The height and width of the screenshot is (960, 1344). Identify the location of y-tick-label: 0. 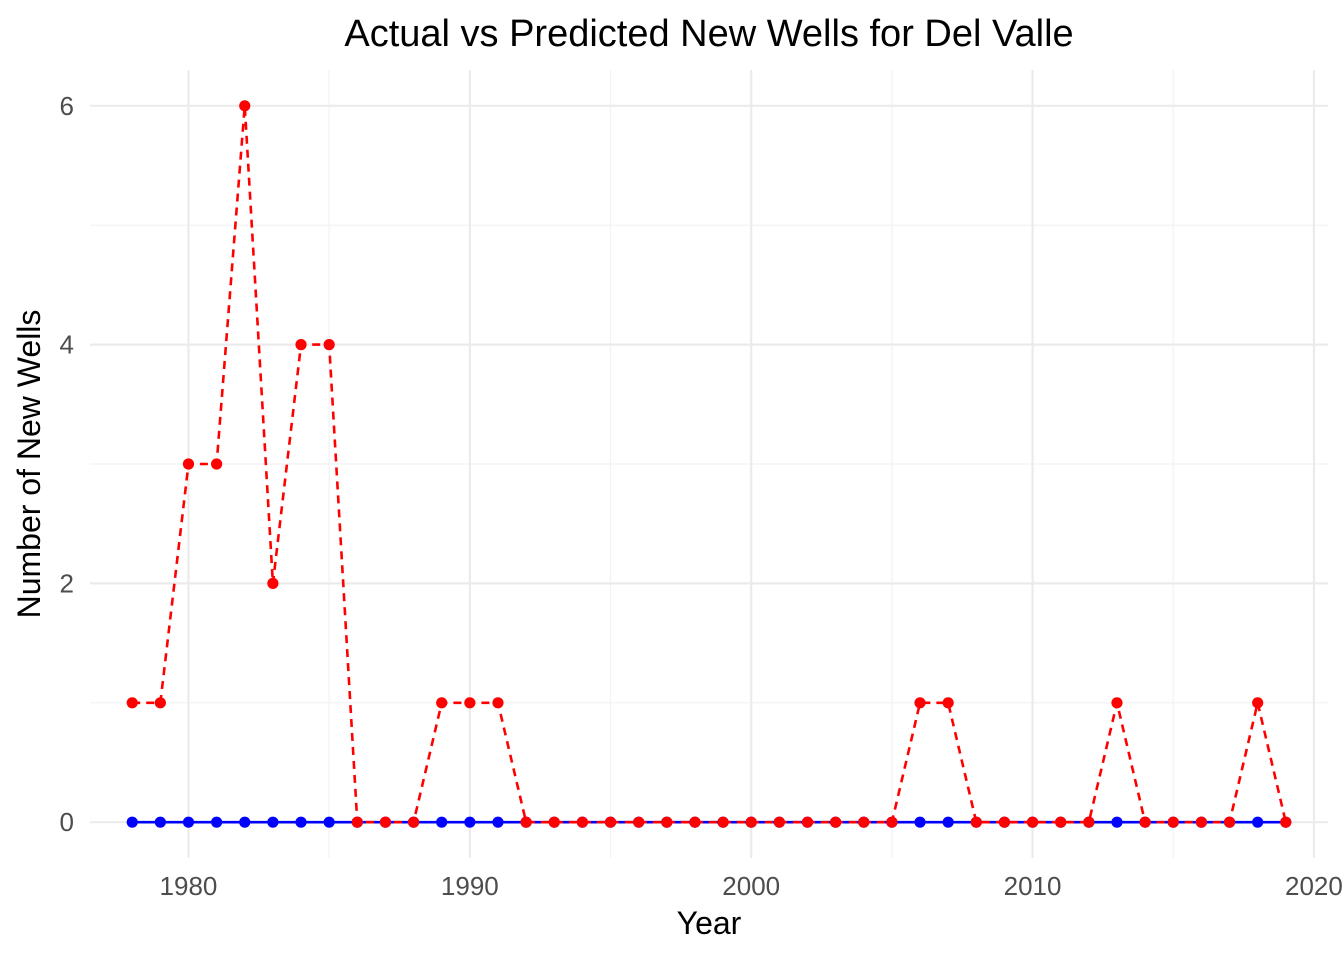
(67, 822).